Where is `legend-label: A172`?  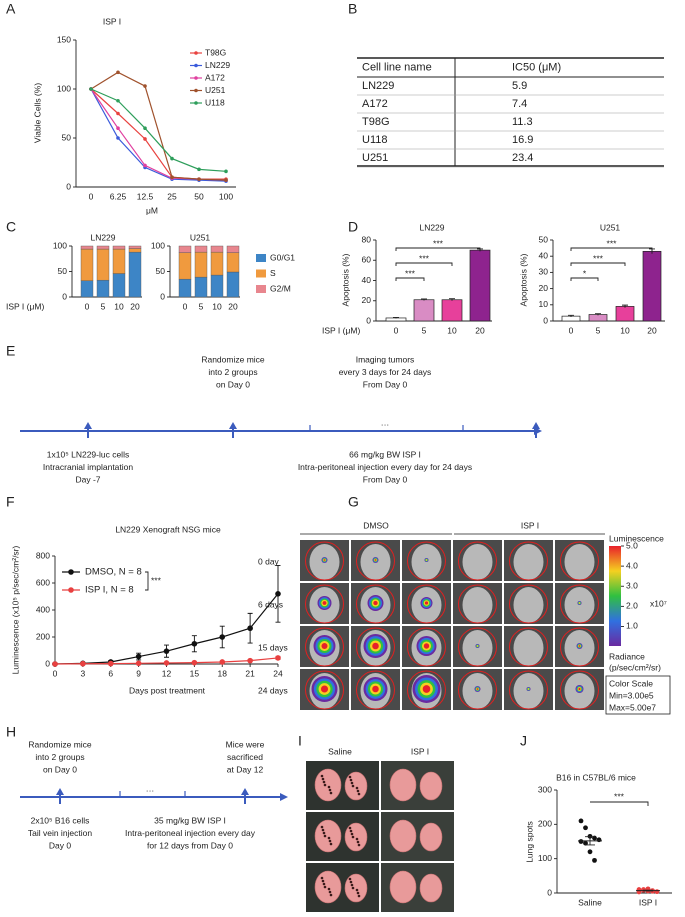 legend-label: A172 is located at coordinates (215, 77).